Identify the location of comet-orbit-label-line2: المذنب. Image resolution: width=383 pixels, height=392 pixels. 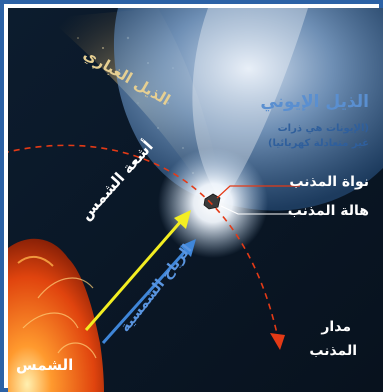
(333, 351).